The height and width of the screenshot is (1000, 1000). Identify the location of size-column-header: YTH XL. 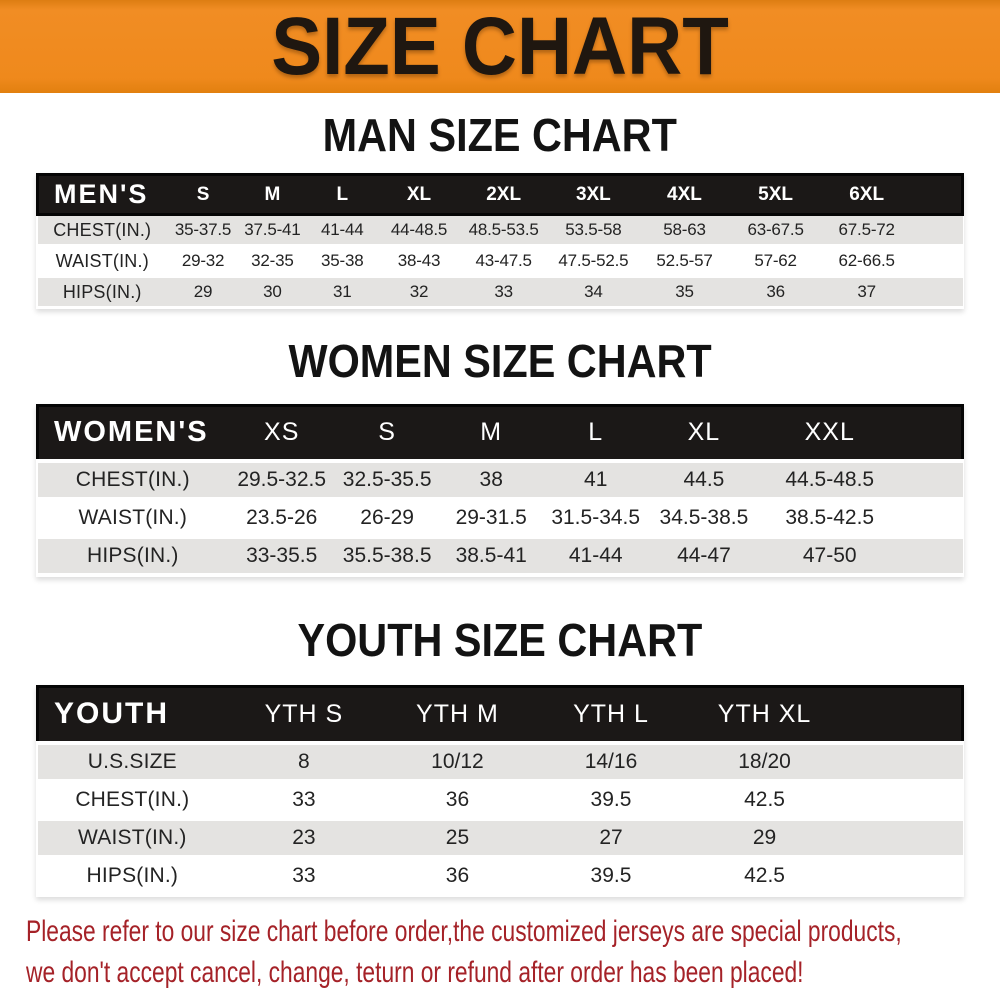
(764, 714).